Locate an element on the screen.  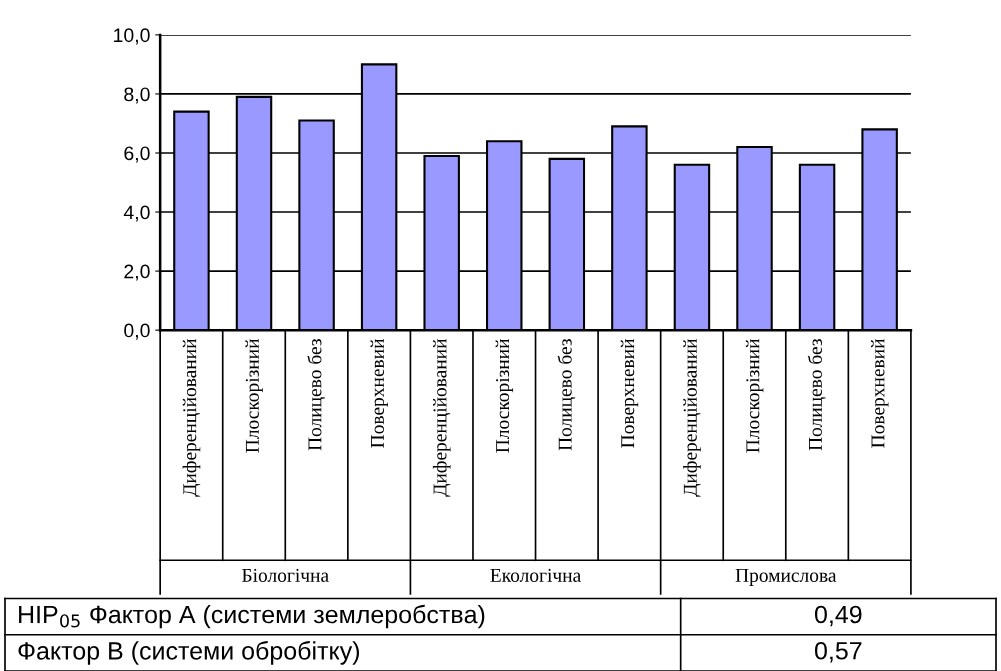
y-tick-label: 4,0 is located at coordinates (136, 213).